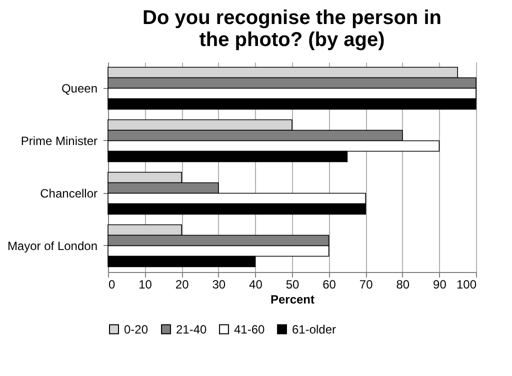 This screenshot has width=512, height=376. I want to click on legend-label: 21-40, so click(192, 329).